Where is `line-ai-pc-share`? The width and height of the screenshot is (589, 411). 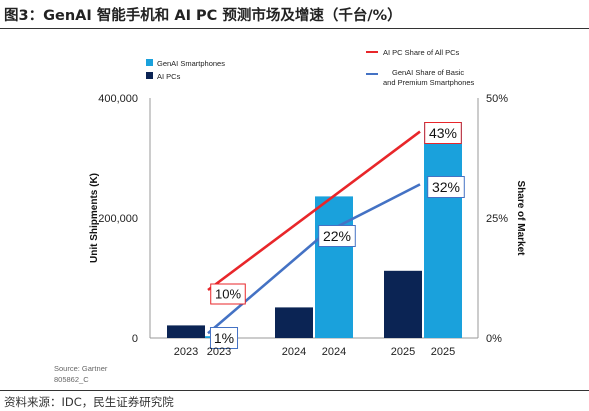
line-ai-pc-share is located at coordinates (314, 211).